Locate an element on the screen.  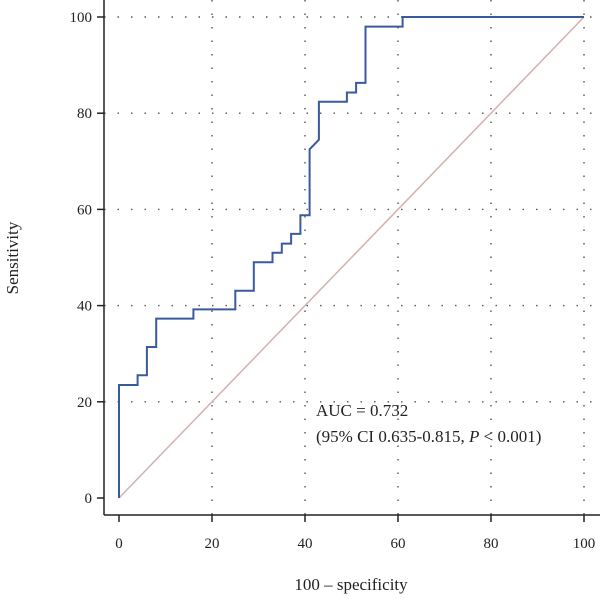
y-tick-label: 40 is located at coordinates (84, 307).